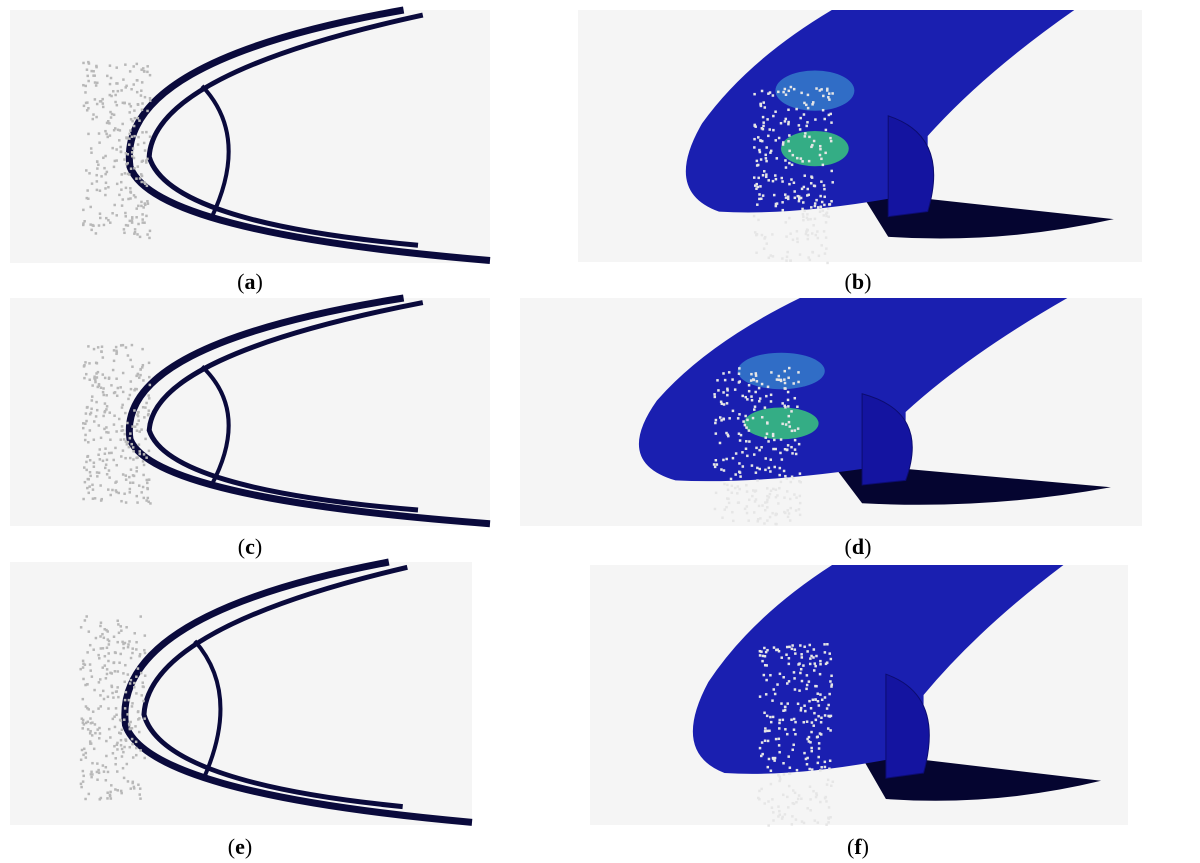 The width and height of the screenshot is (1200, 863). I want to click on panel-caption: (b), so click(858, 281).